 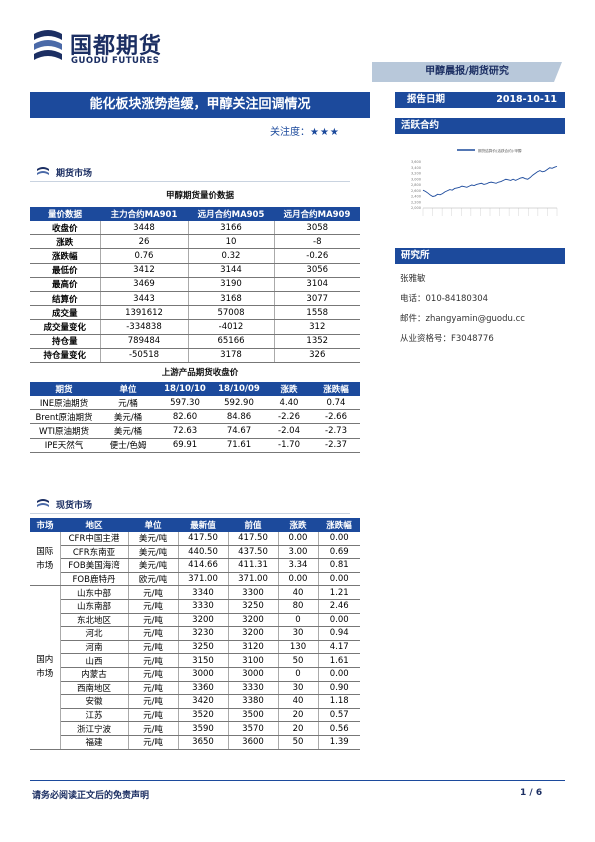 I want to click on table-cell: 3190, so click(x=230, y=284).